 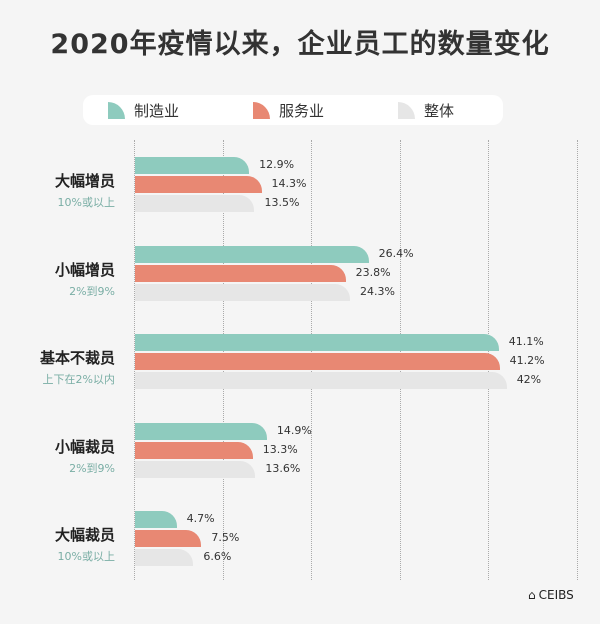 What do you see at coordinates (84, 446) in the screenshot?
I see `category-main: 小幅裁员` at bounding box center [84, 446].